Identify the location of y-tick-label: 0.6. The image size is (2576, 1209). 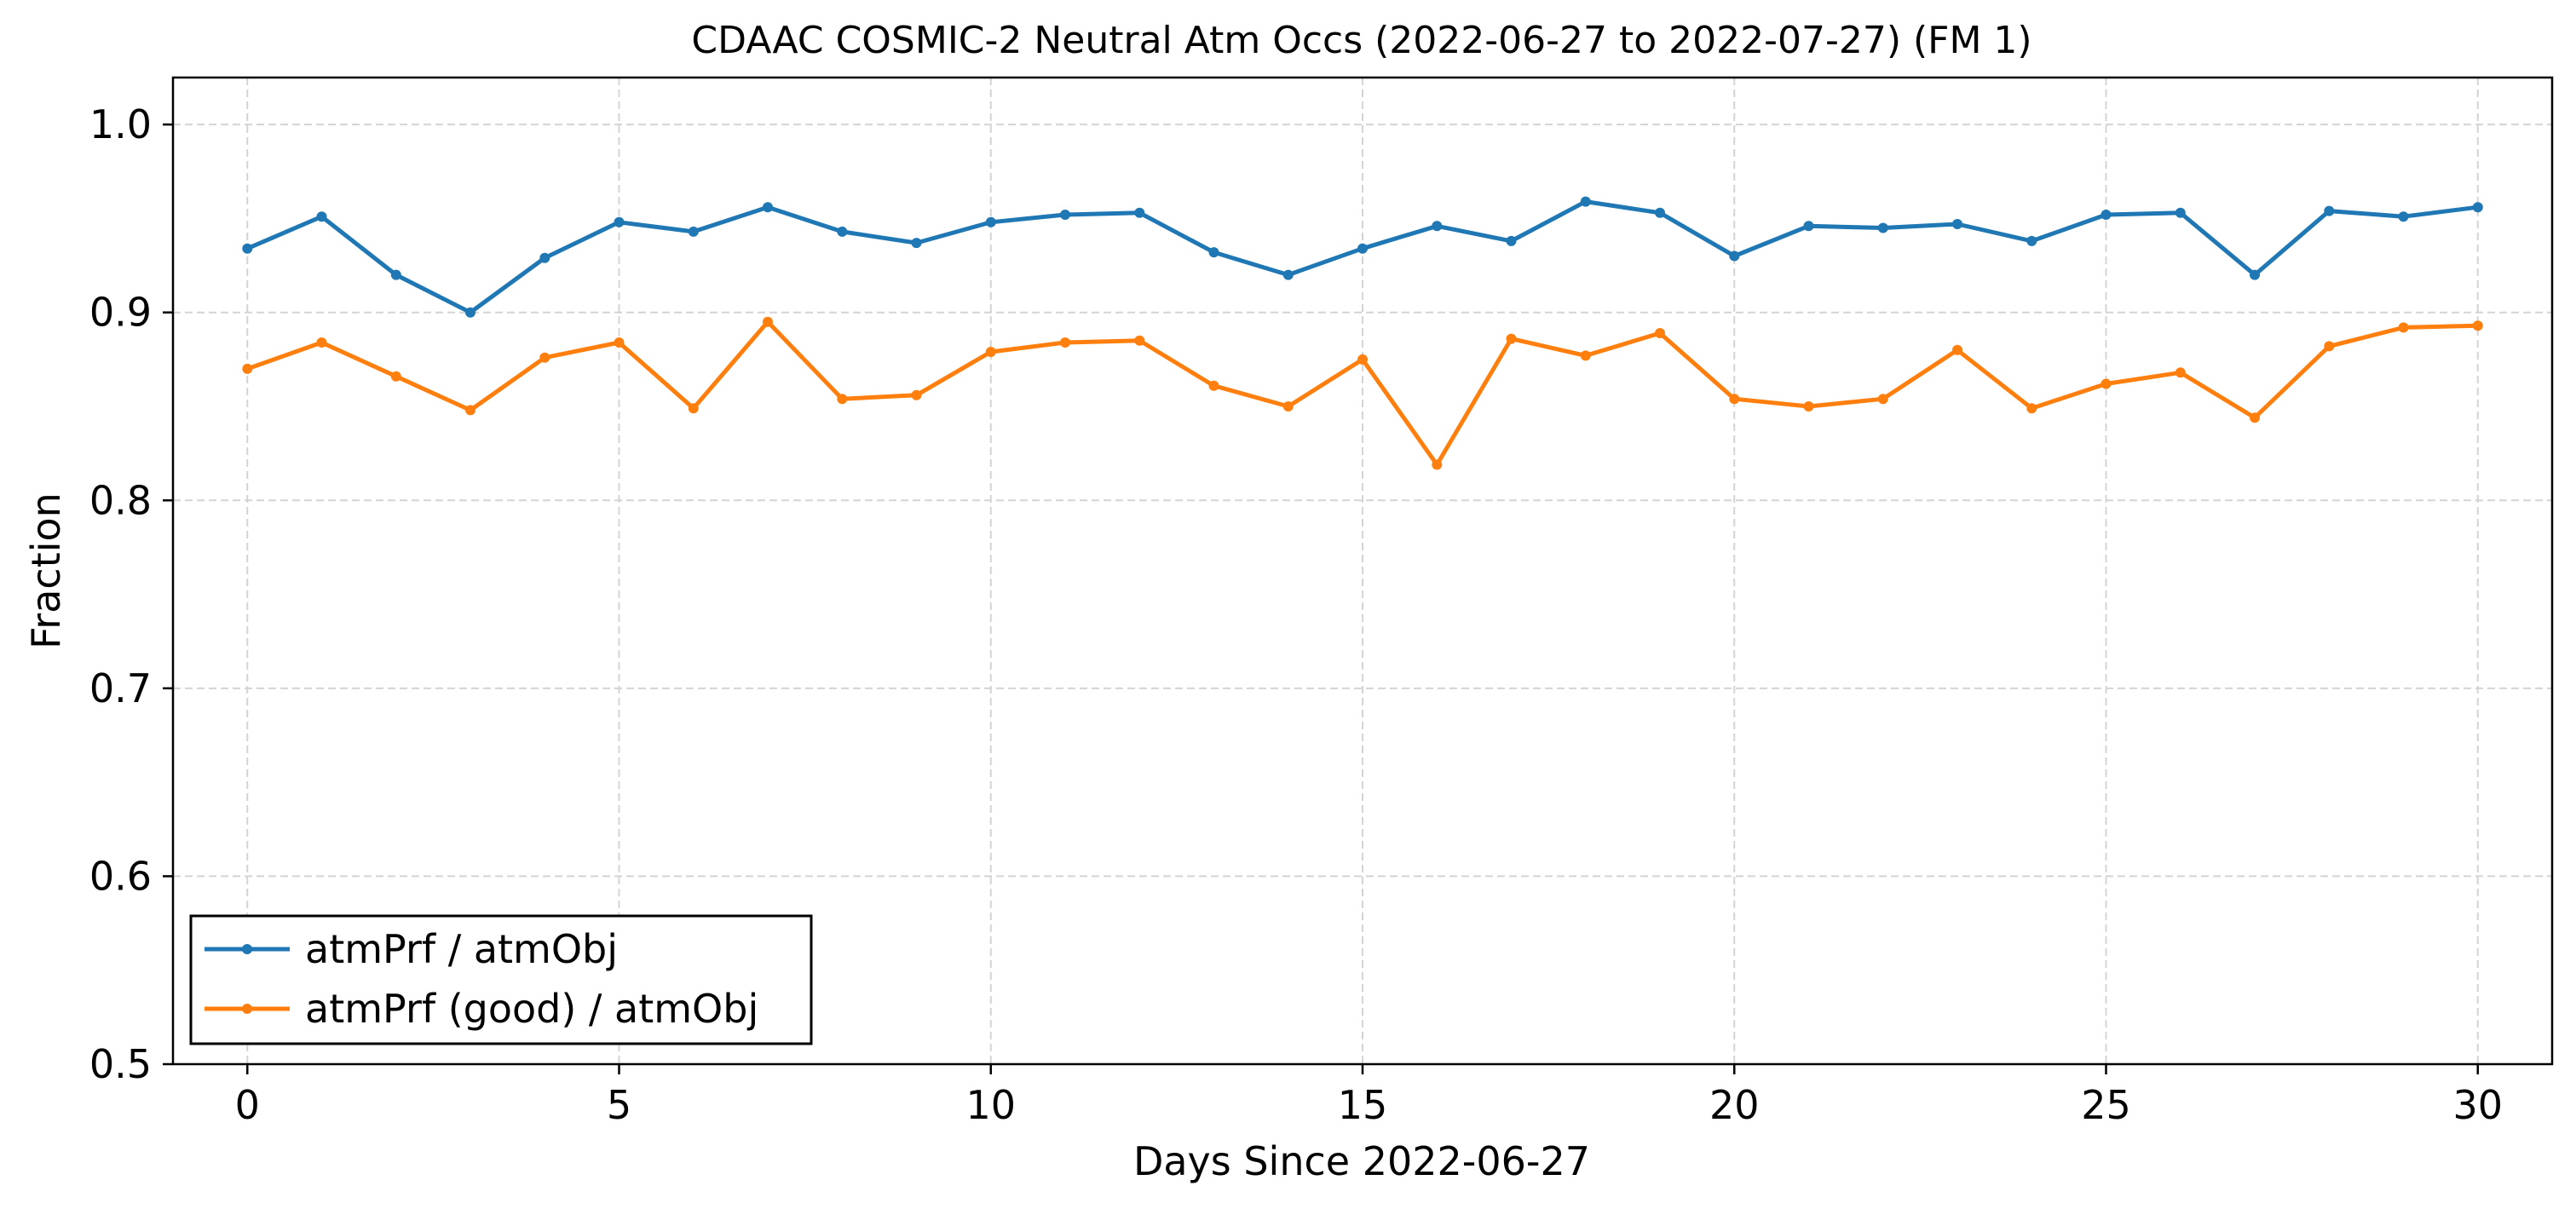
(120, 876).